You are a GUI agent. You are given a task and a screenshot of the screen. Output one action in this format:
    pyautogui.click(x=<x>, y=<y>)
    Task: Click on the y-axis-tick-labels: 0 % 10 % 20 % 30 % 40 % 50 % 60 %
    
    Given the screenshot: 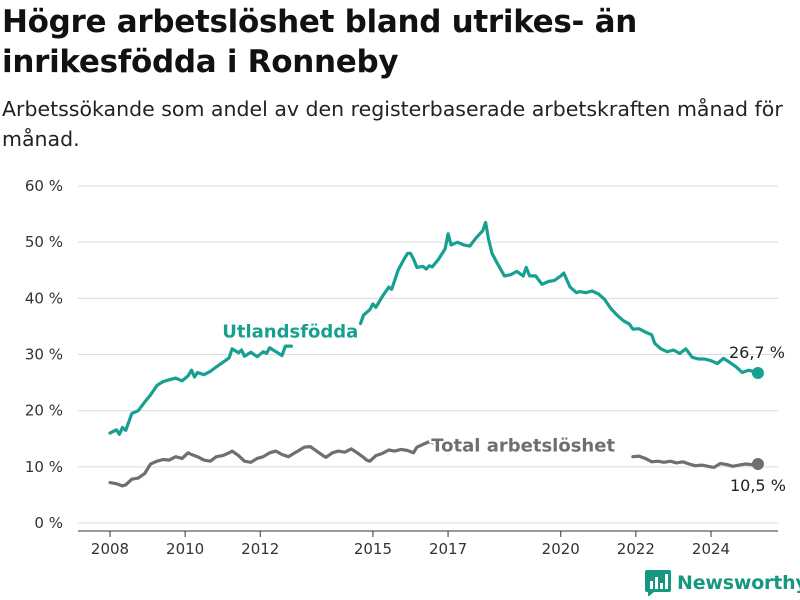 What is the action you would take?
    pyautogui.click(x=44, y=354)
    